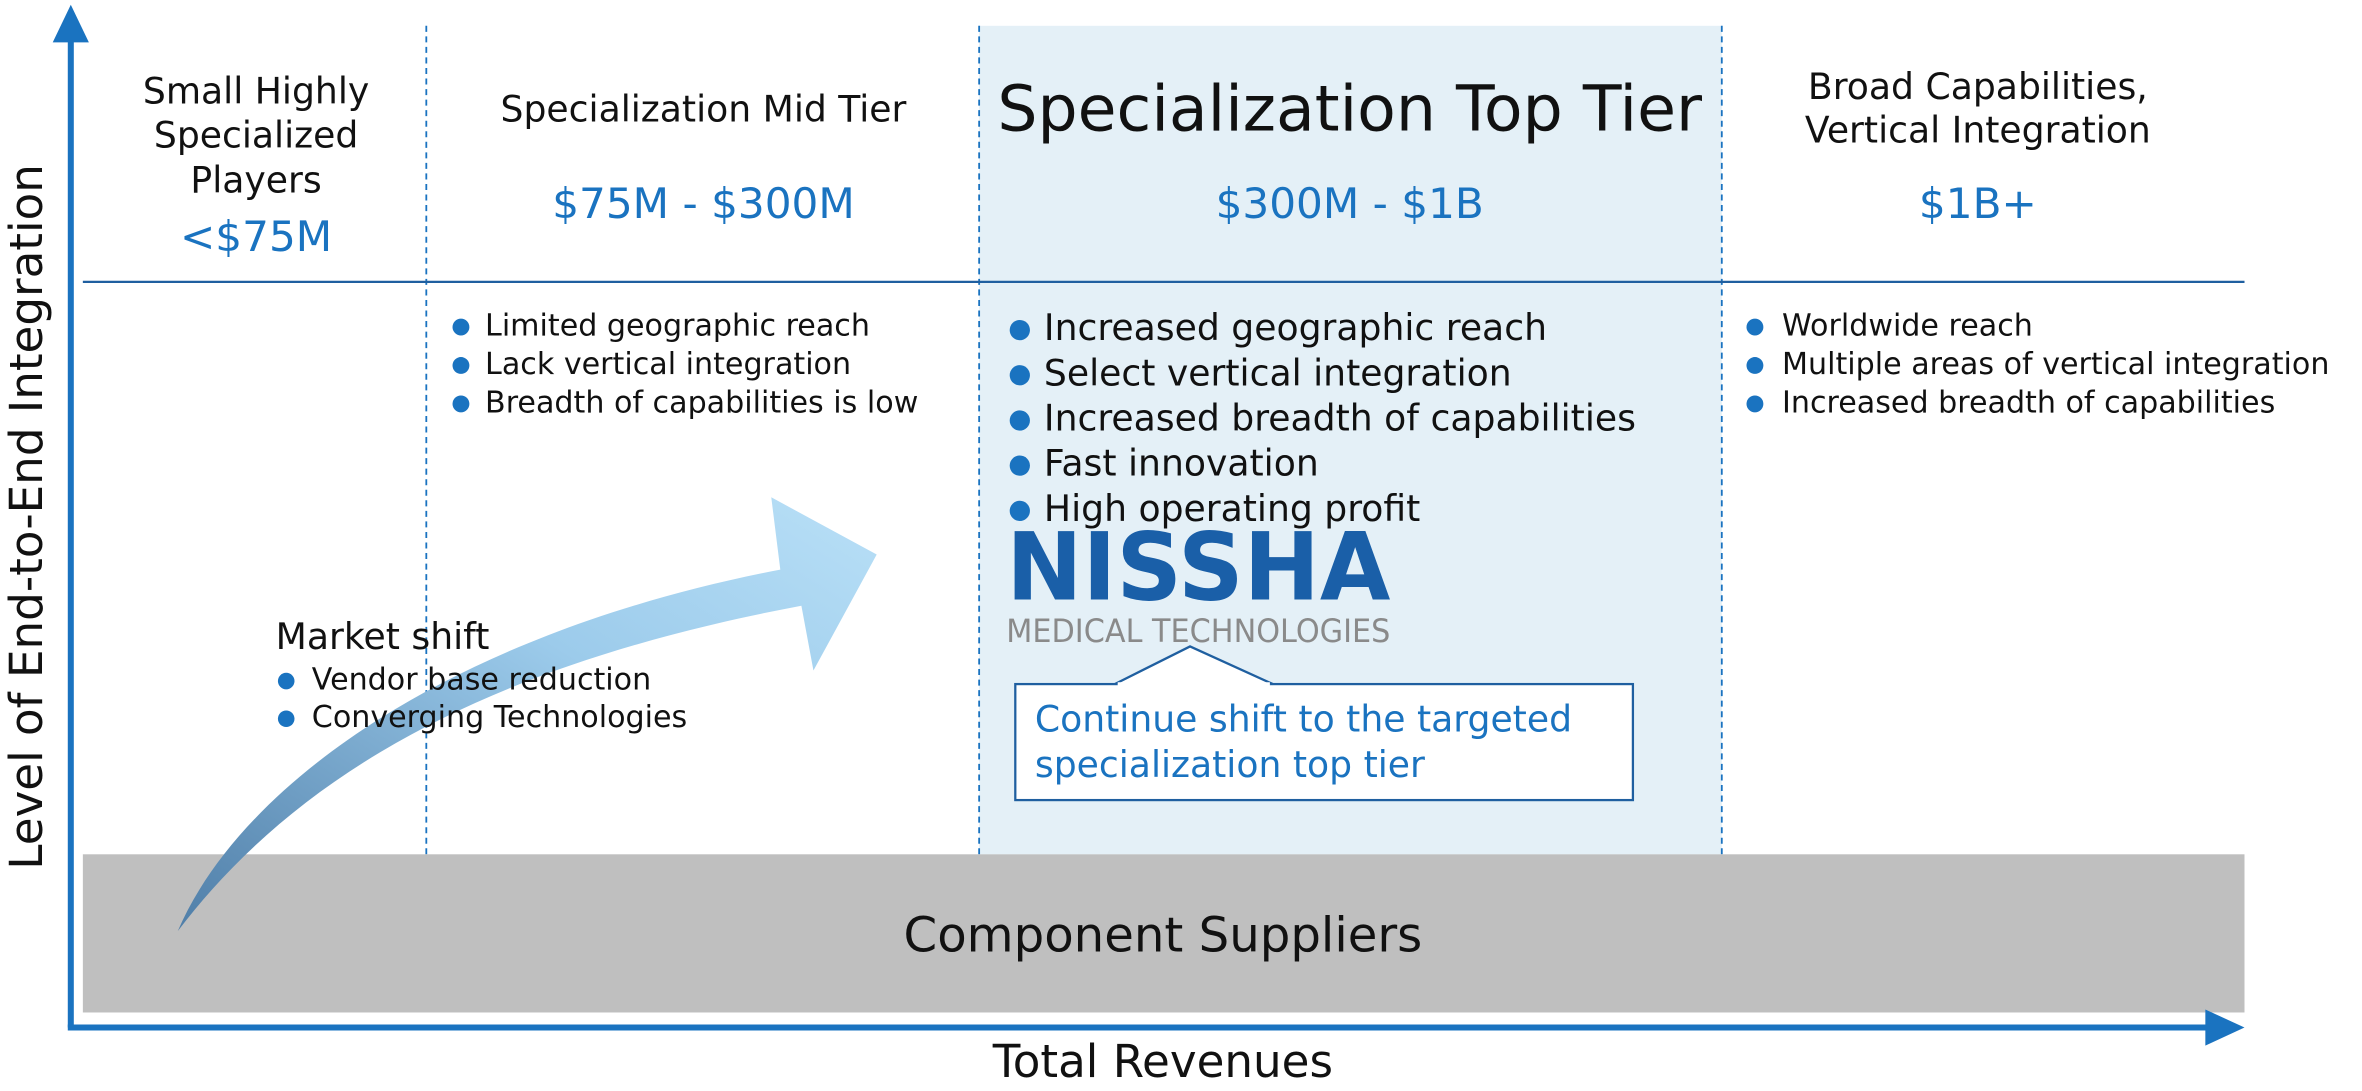 The width and height of the screenshot is (2362, 1091). I want to click on bullet-text: Breadth of capabilities is low, so click(701, 402).